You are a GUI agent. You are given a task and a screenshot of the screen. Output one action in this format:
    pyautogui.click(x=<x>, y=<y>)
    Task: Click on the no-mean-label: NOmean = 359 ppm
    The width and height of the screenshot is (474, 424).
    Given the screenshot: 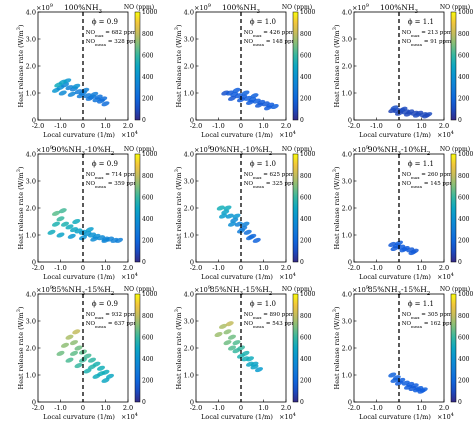 What is the action you would take?
    pyautogui.click(x=113, y=185)
    